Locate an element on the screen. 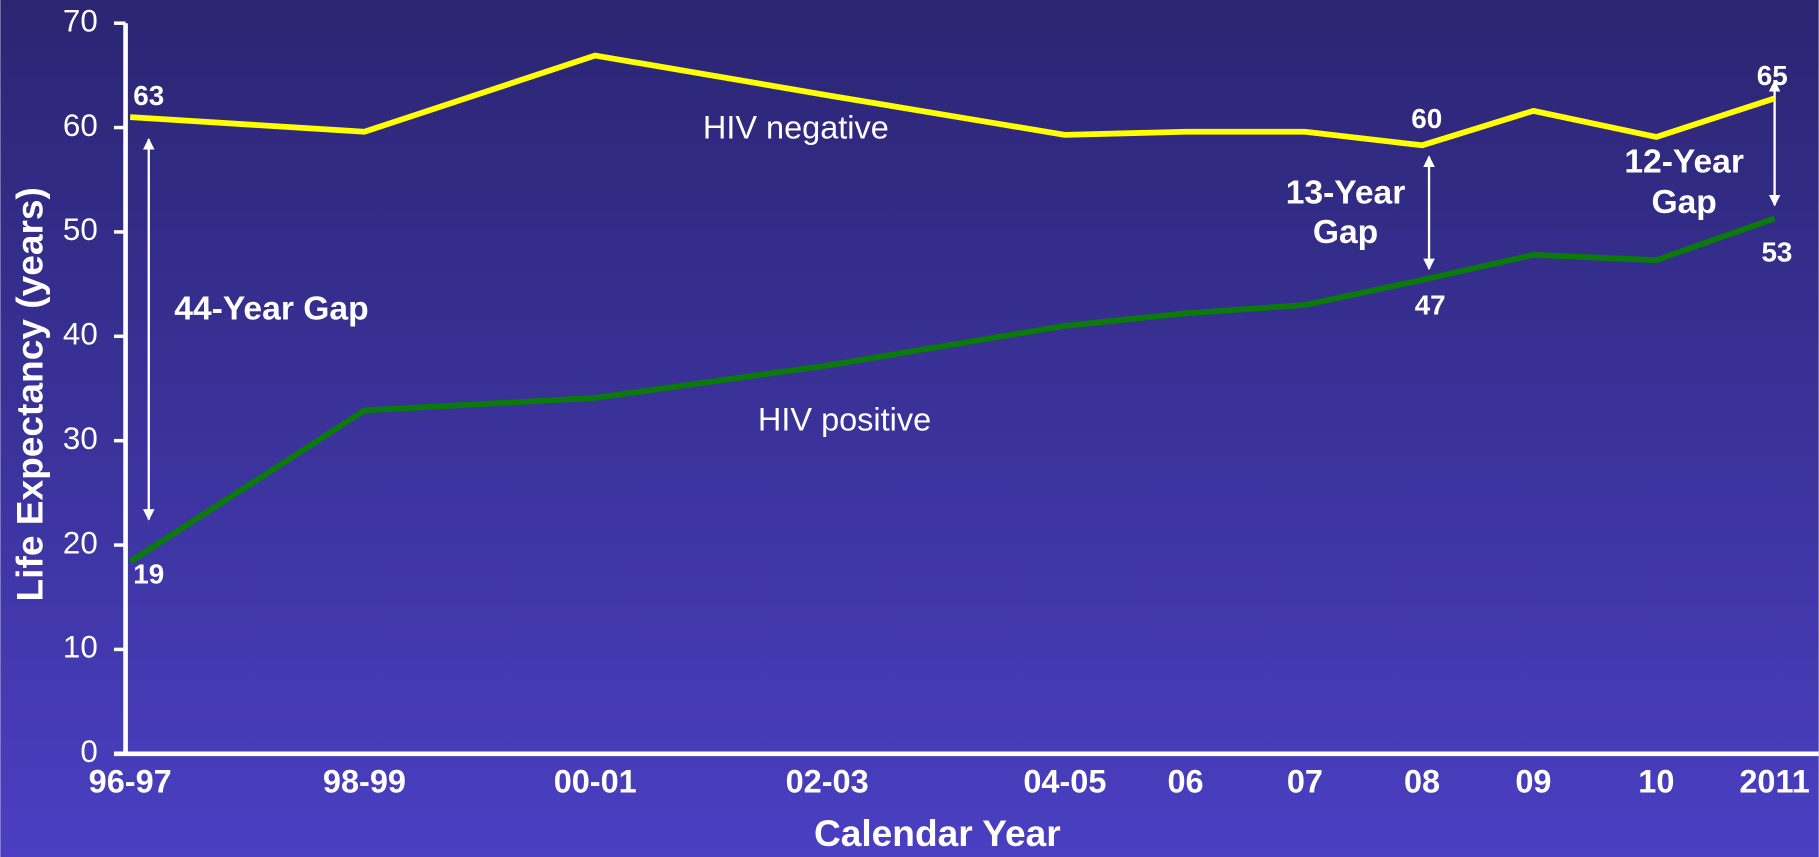  annotation: 63 is located at coordinates (148, 95).